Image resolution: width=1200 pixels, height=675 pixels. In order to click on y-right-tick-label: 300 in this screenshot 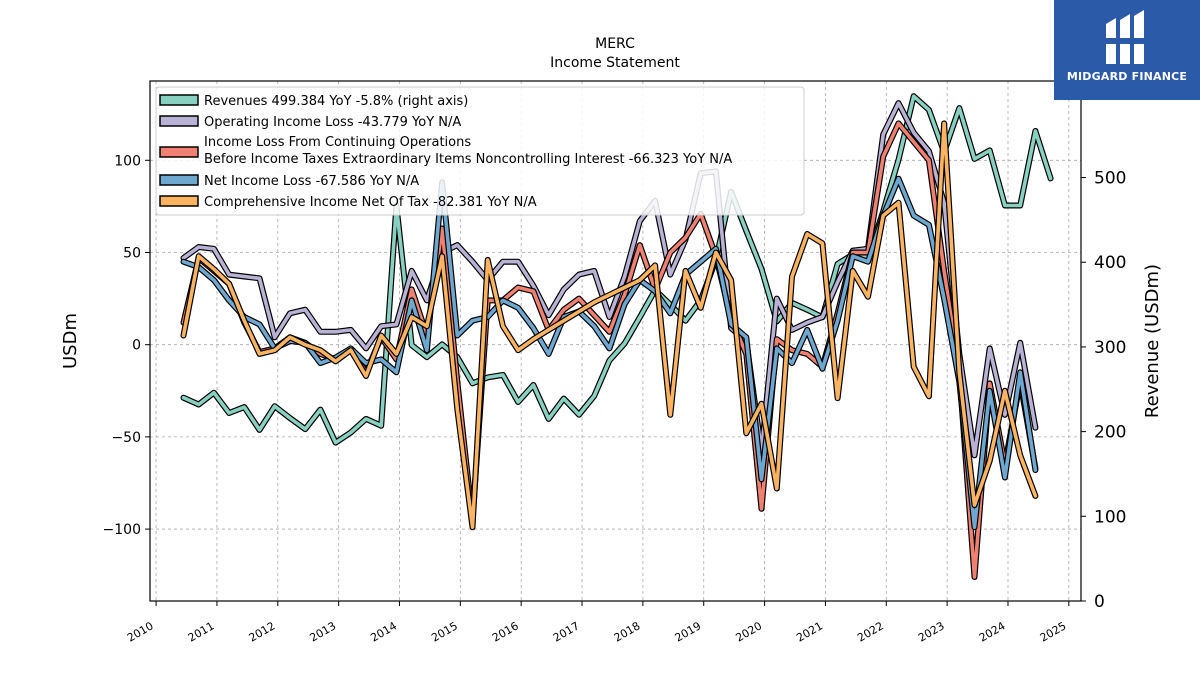, I will do `click(1110, 348)`.